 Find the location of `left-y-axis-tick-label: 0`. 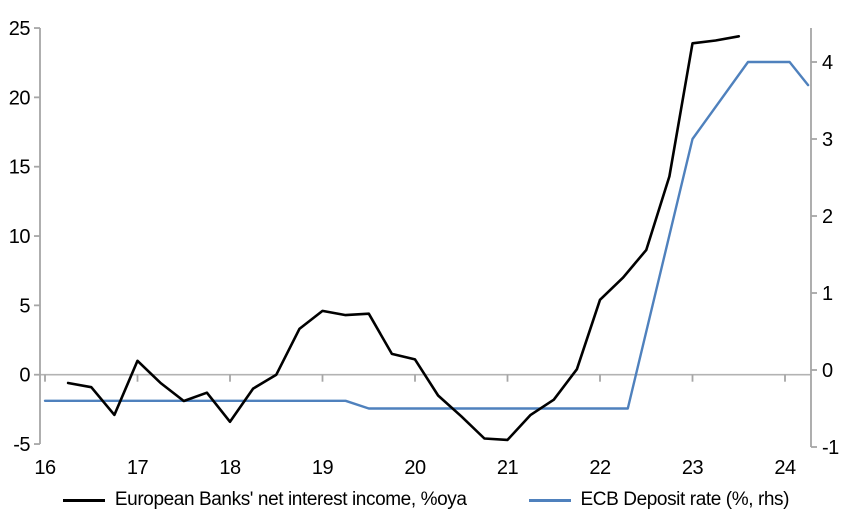

left-y-axis-tick-label: 0 is located at coordinates (24, 376).